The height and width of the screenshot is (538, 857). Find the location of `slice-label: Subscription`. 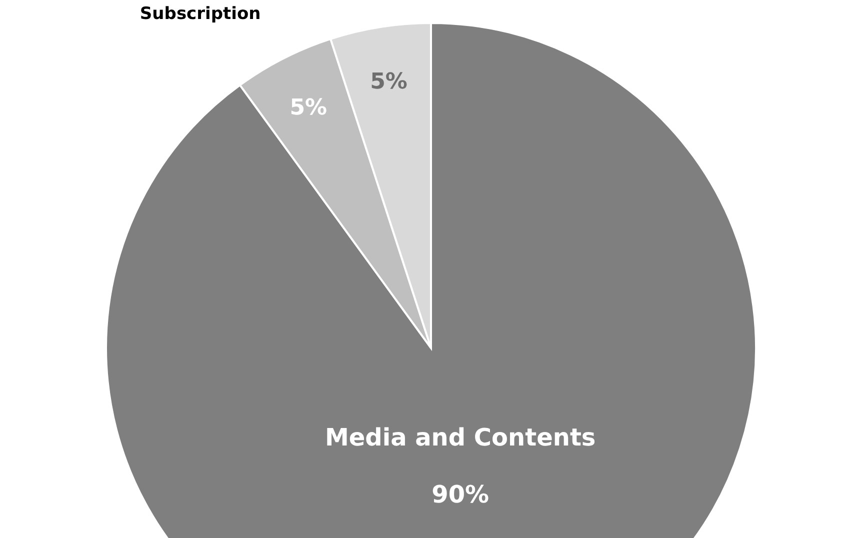

slice-label: Subscription is located at coordinates (200, 14).